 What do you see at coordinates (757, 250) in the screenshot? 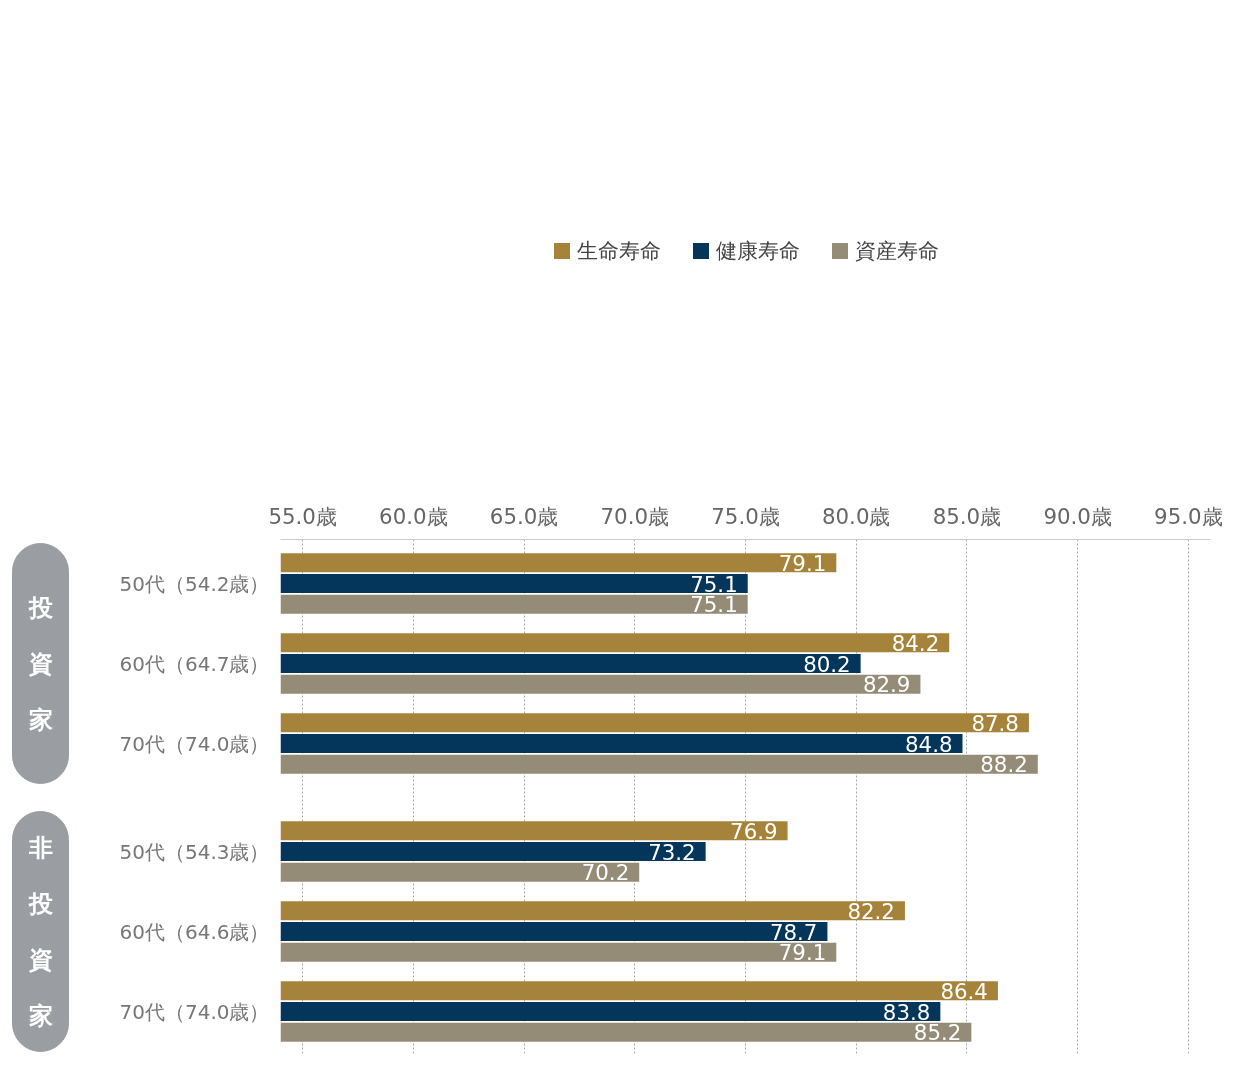
I see `legend-label: 健康寿命` at bounding box center [757, 250].